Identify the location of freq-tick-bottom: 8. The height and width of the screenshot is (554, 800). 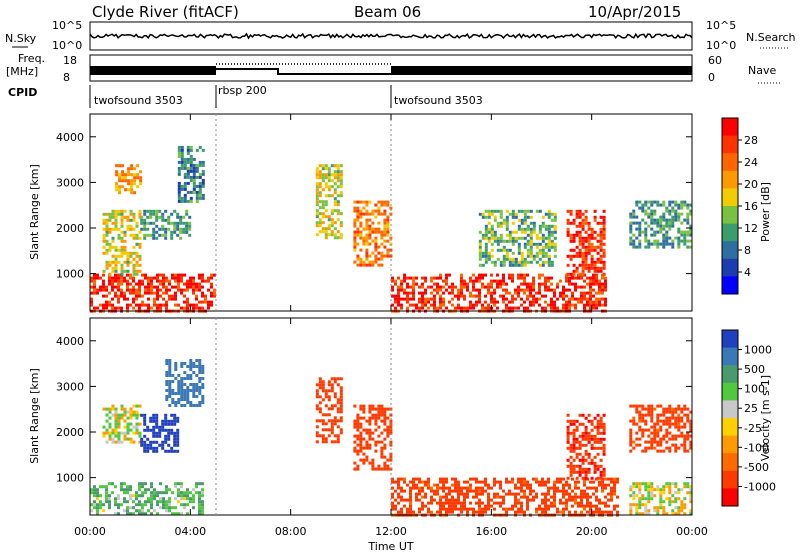
(66, 77).